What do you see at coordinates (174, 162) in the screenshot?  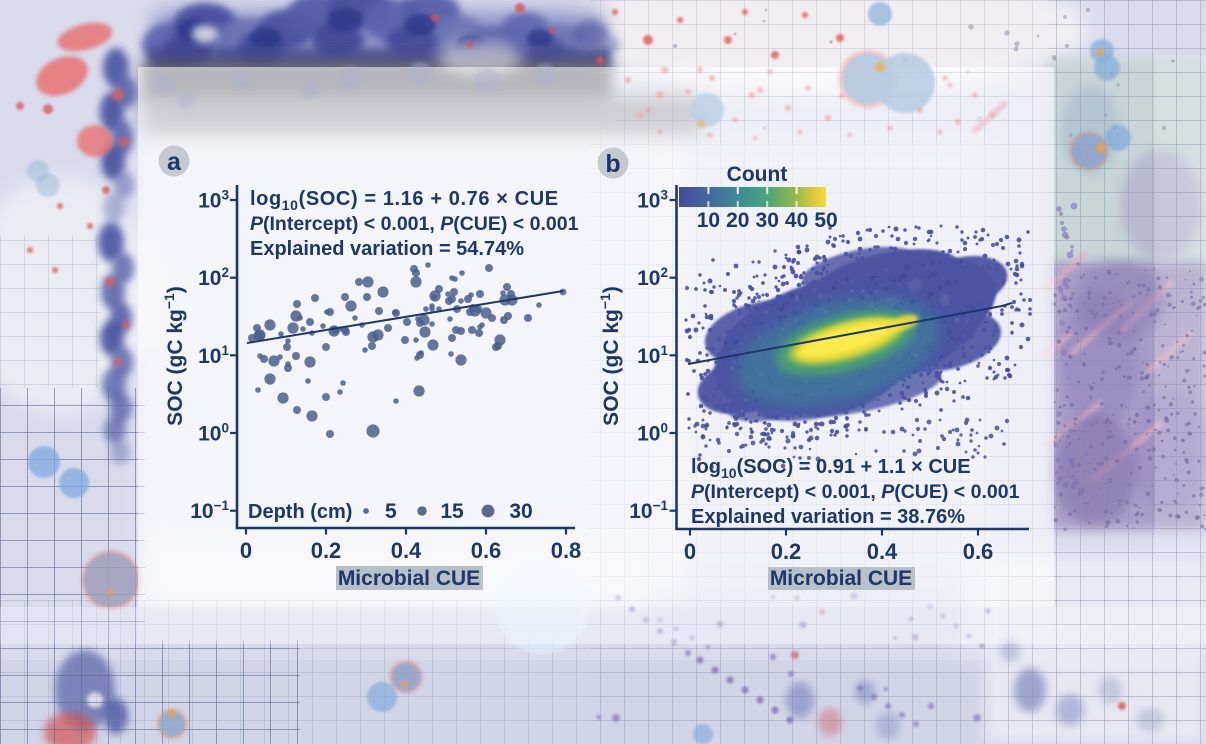 I see `svg-text: a` at bounding box center [174, 162].